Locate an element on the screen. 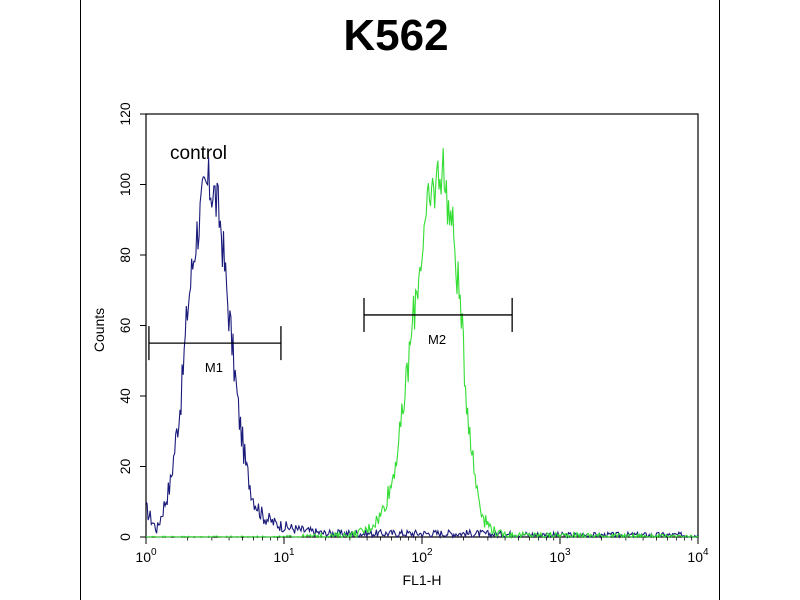 The width and height of the screenshot is (800, 600). x-tick-label: 10⁰ is located at coordinates (146, 556).